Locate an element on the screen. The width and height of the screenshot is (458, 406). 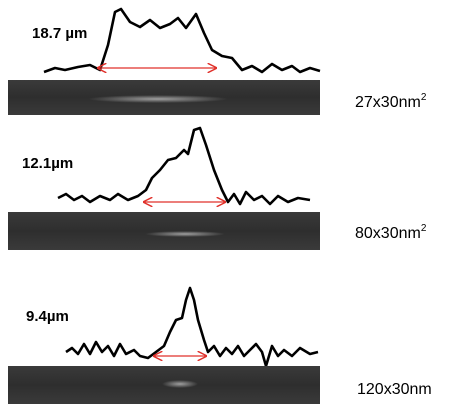
size-text: 27x30nm is located at coordinates (388, 102).